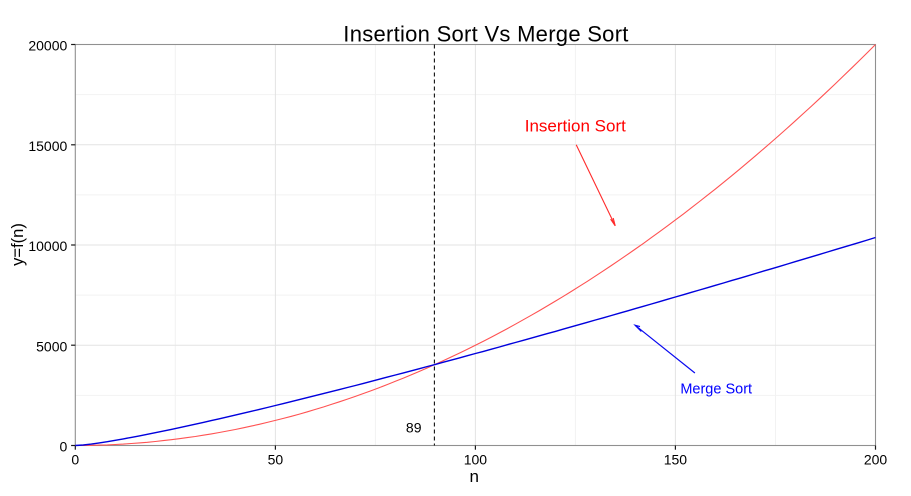  What do you see at coordinates (575, 125) in the screenshot?
I see `svg-text: Insertion Sort` at bounding box center [575, 125].